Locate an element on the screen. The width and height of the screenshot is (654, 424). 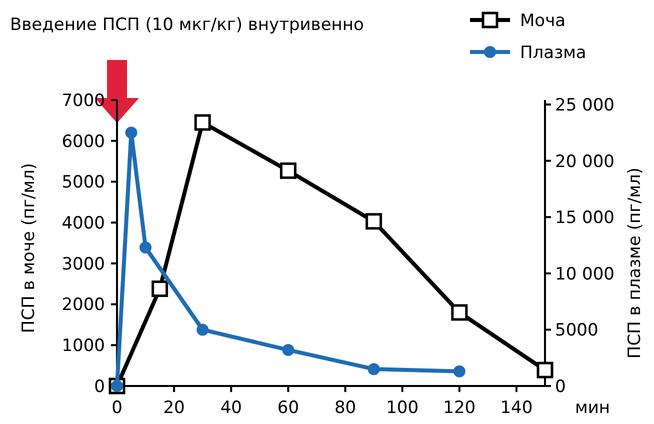
y-tick-label: 3000 is located at coordinates (83, 264).